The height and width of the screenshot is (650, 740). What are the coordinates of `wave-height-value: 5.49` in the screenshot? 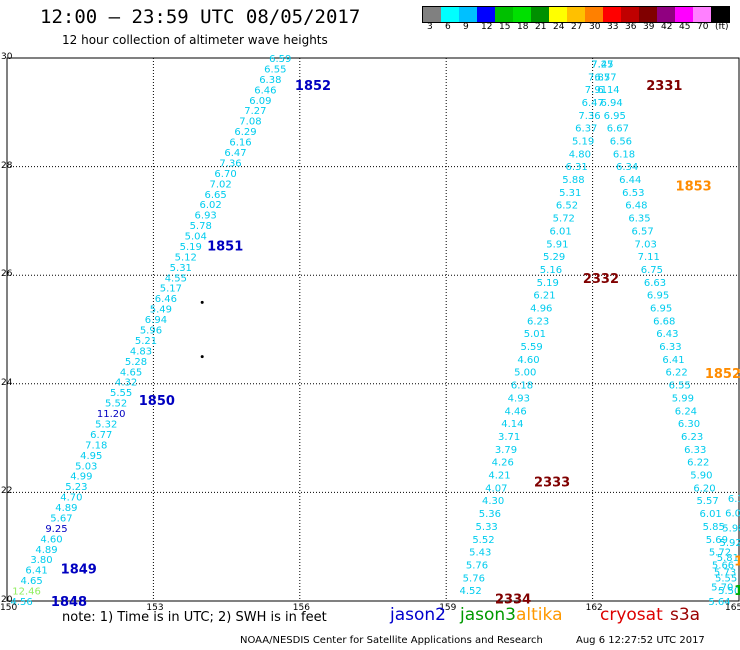 It's located at (161, 310).